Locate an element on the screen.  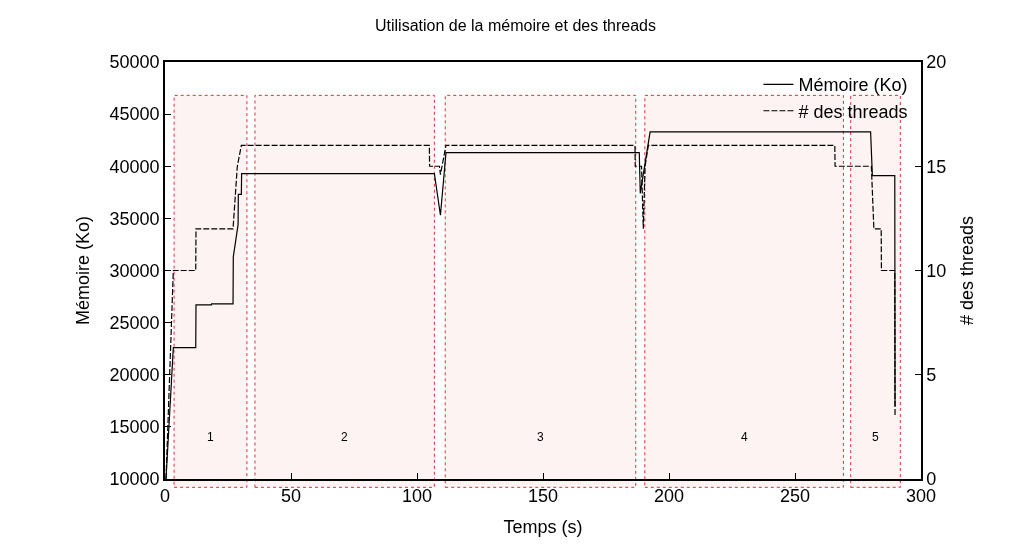
y-tick-label: 50000 is located at coordinates (134, 62).